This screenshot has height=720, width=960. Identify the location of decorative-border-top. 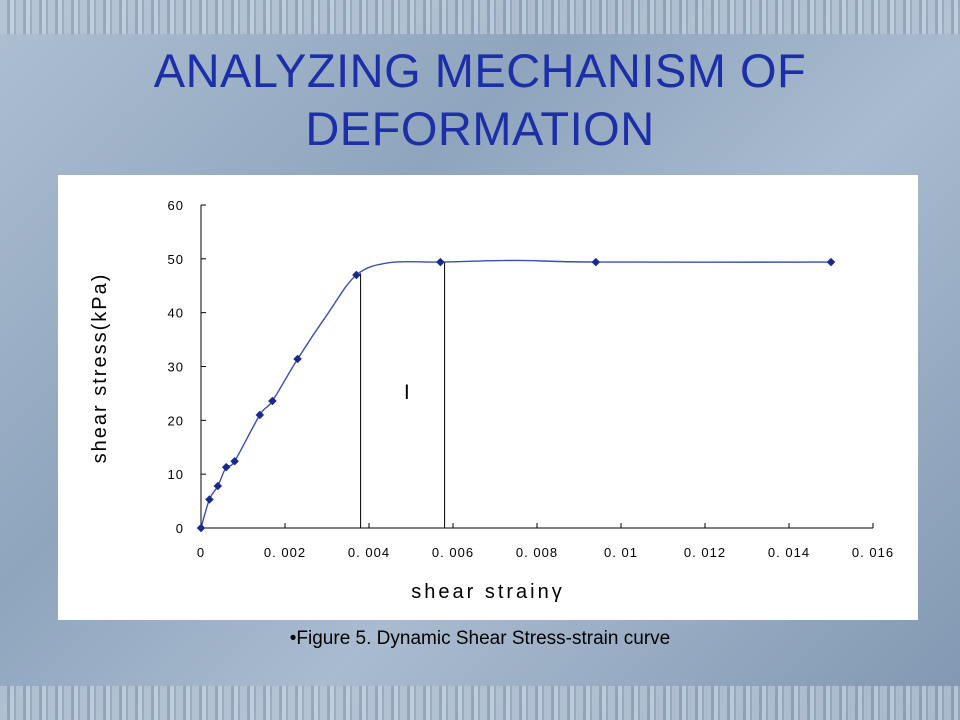
(480, 17).